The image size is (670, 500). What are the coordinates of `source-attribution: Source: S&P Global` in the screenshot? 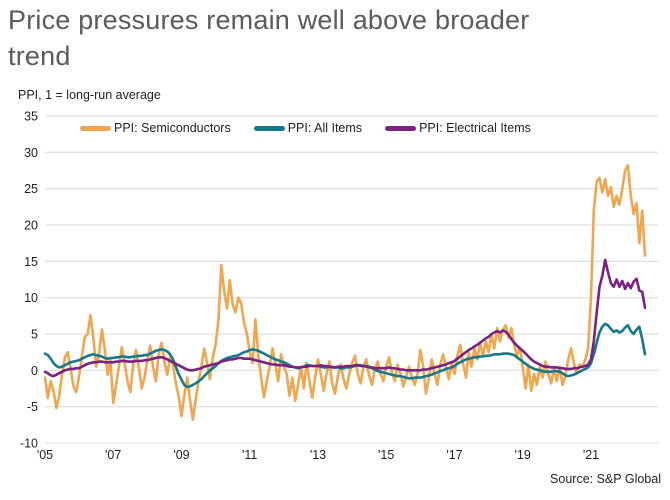 It's located at (605, 479).